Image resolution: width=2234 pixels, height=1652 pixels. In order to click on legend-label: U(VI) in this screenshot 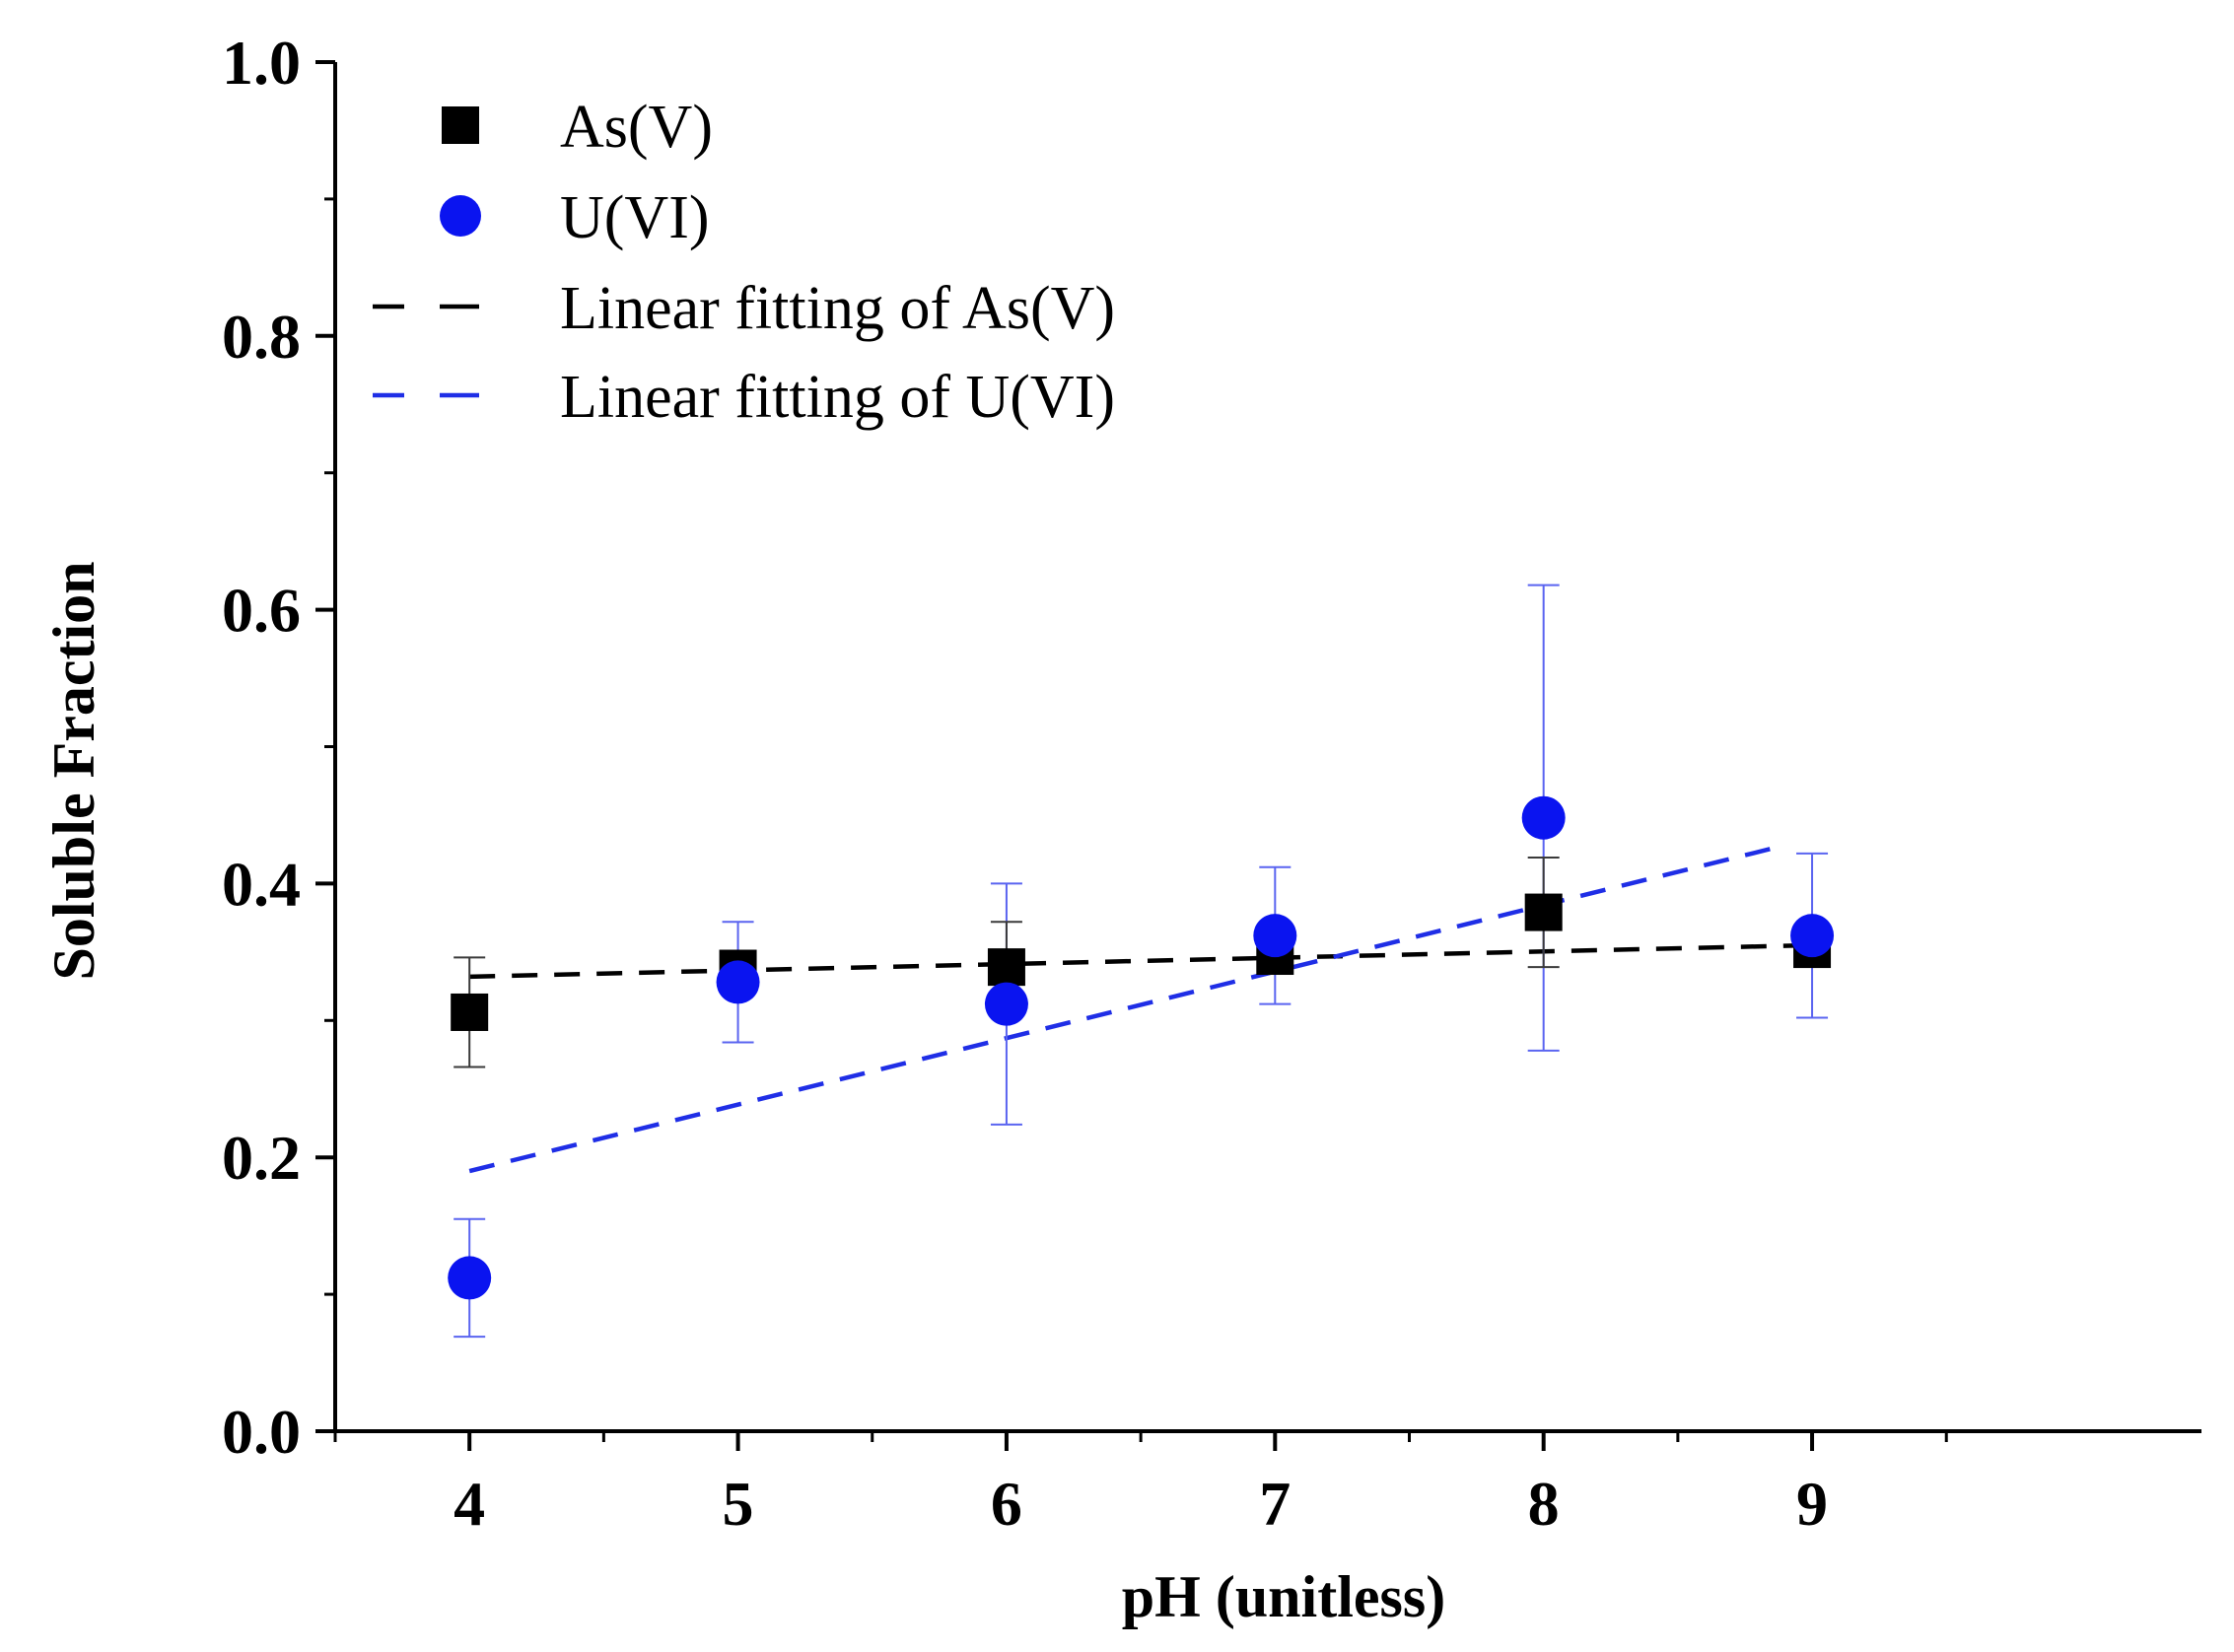, I will do `click(635, 217)`.